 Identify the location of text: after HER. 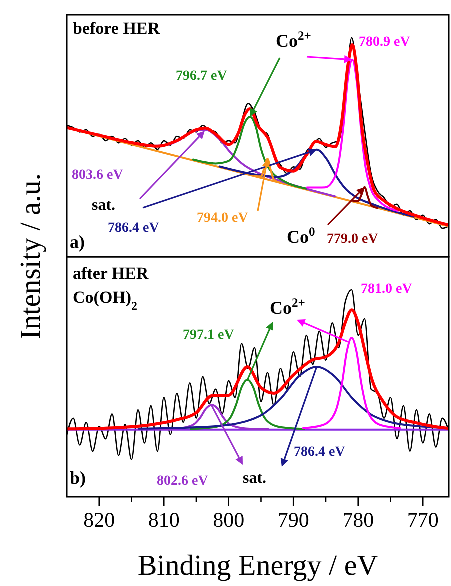
(111, 273).